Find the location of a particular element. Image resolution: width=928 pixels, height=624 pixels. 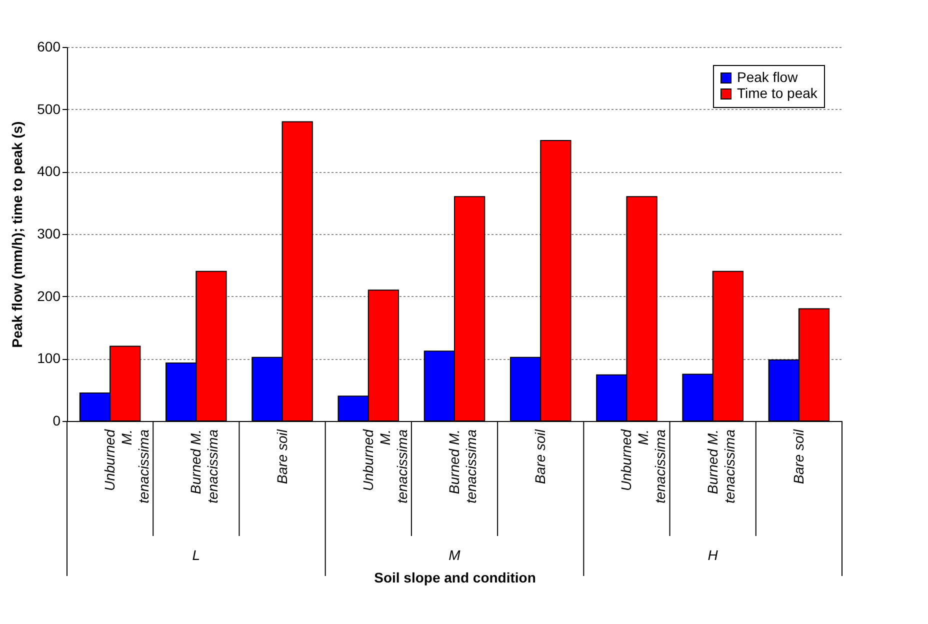

y-tick-label: 100 is located at coordinates (49, 358).